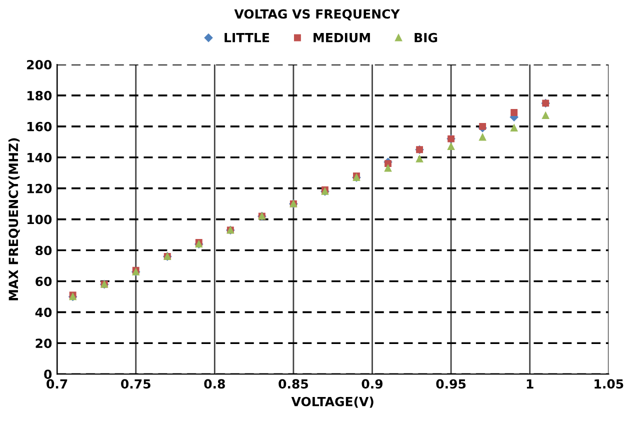 Image resolution: width=634 pixels, height=430 pixels. I want to click on y-tick-label: 20, so click(44, 343).